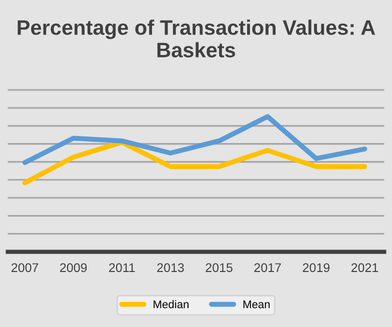 The image size is (392, 327). Describe the element at coordinates (256, 304) in the screenshot. I see `legend-label: Mean` at that location.